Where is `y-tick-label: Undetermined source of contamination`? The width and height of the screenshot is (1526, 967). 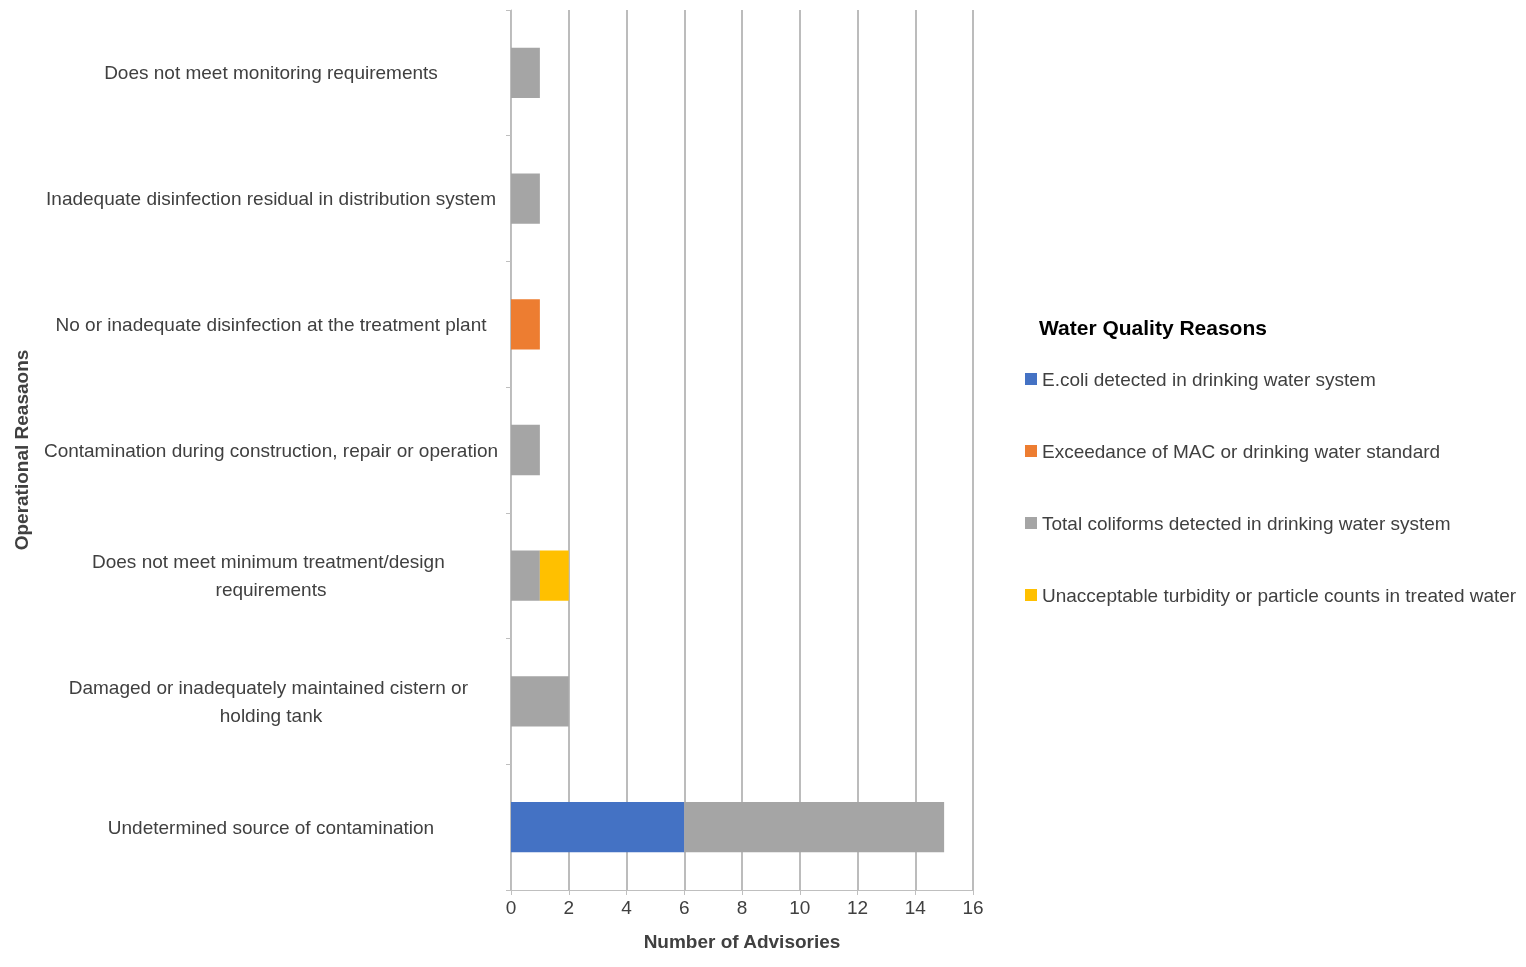 y-tick-label: Undetermined source of contamination is located at coordinates (271, 827).